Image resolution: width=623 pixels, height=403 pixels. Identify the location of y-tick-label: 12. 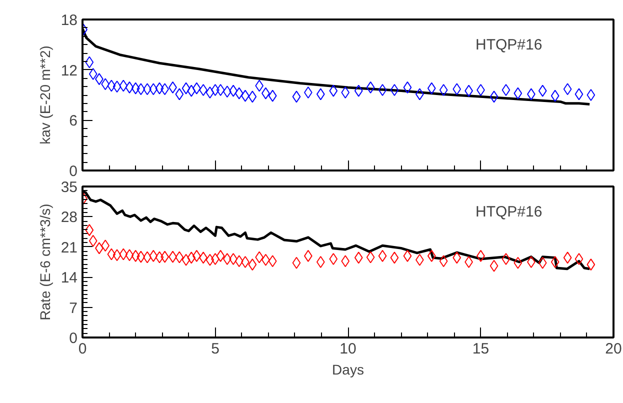
(69, 71).